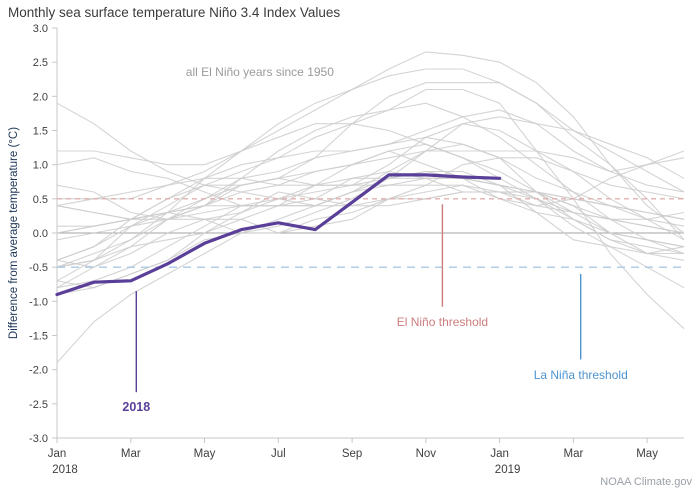  What do you see at coordinates (352, 454) in the screenshot?
I see `x-tick-label: Sep` at bounding box center [352, 454].